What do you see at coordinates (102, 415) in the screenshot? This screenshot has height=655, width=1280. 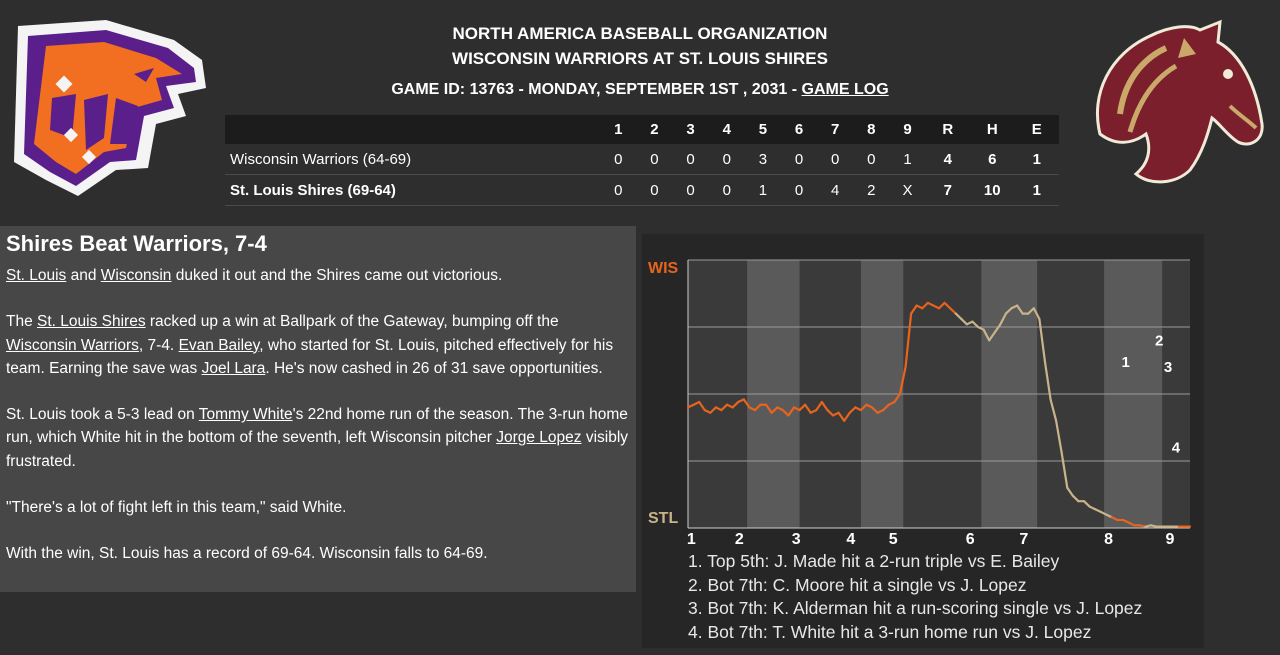 I see `text: St. Louis took a 5-3 lead on` at bounding box center [102, 415].